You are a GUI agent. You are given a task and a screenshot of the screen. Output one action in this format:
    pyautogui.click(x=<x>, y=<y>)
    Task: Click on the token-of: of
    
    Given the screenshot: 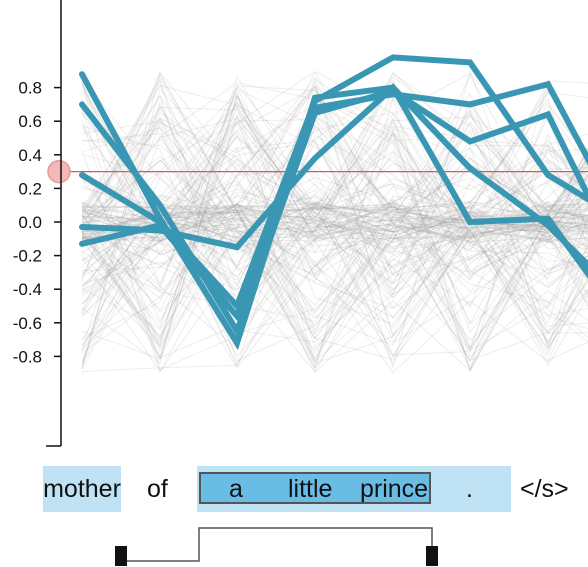 What is the action you would take?
    pyautogui.click(x=157, y=489)
    